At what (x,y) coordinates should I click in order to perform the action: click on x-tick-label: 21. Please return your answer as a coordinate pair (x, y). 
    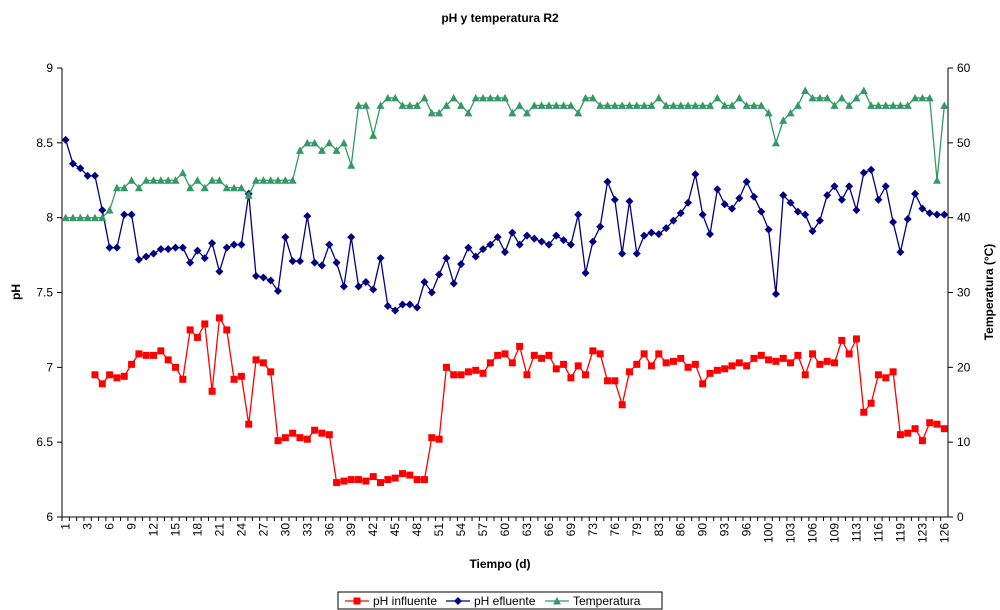
    Looking at the image, I should click on (219, 530).